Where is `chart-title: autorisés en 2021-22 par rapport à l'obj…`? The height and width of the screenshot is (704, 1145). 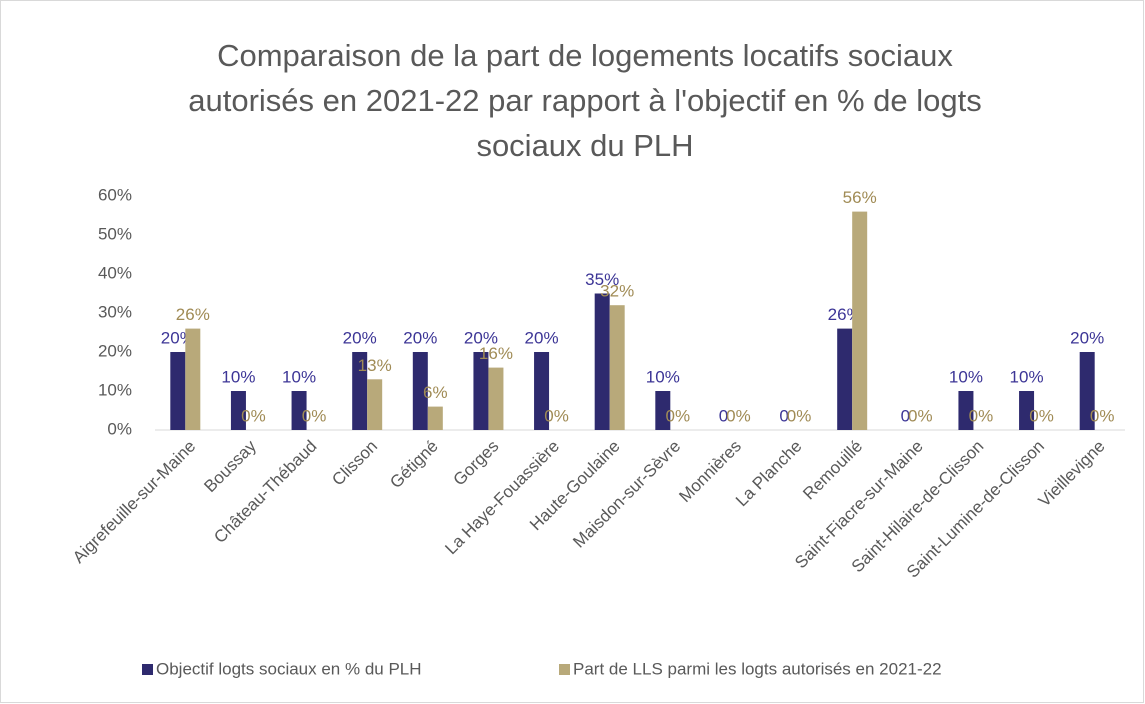 chart-title: autorisés en 2021-22 par rapport à l'obj… is located at coordinates (584, 100).